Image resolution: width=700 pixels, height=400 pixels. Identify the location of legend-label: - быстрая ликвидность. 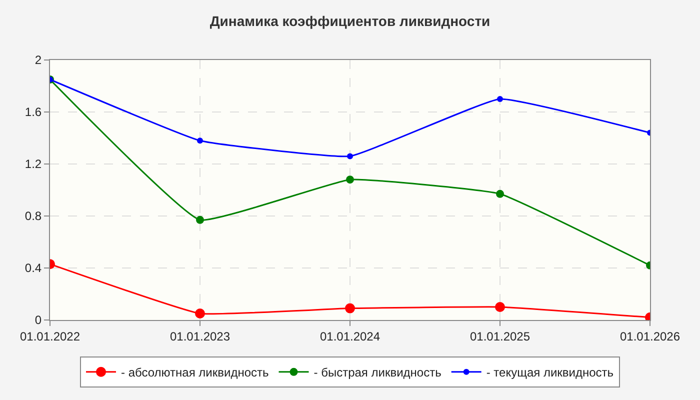
(378, 373).